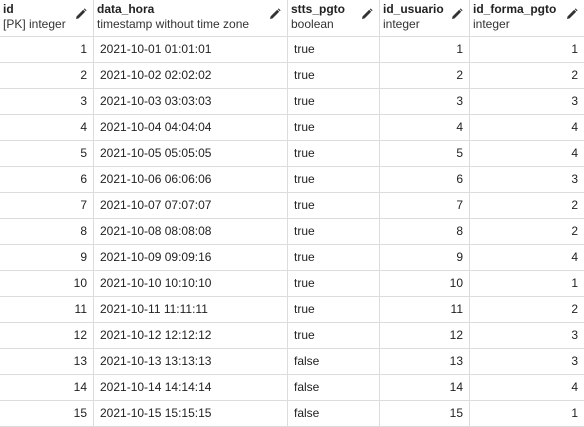 The width and height of the screenshot is (584, 427). What do you see at coordinates (191, 75) in the screenshot?
I see `cell-data-hora: 2021-10-02 02:02:02` at bounding box center [191, 75].